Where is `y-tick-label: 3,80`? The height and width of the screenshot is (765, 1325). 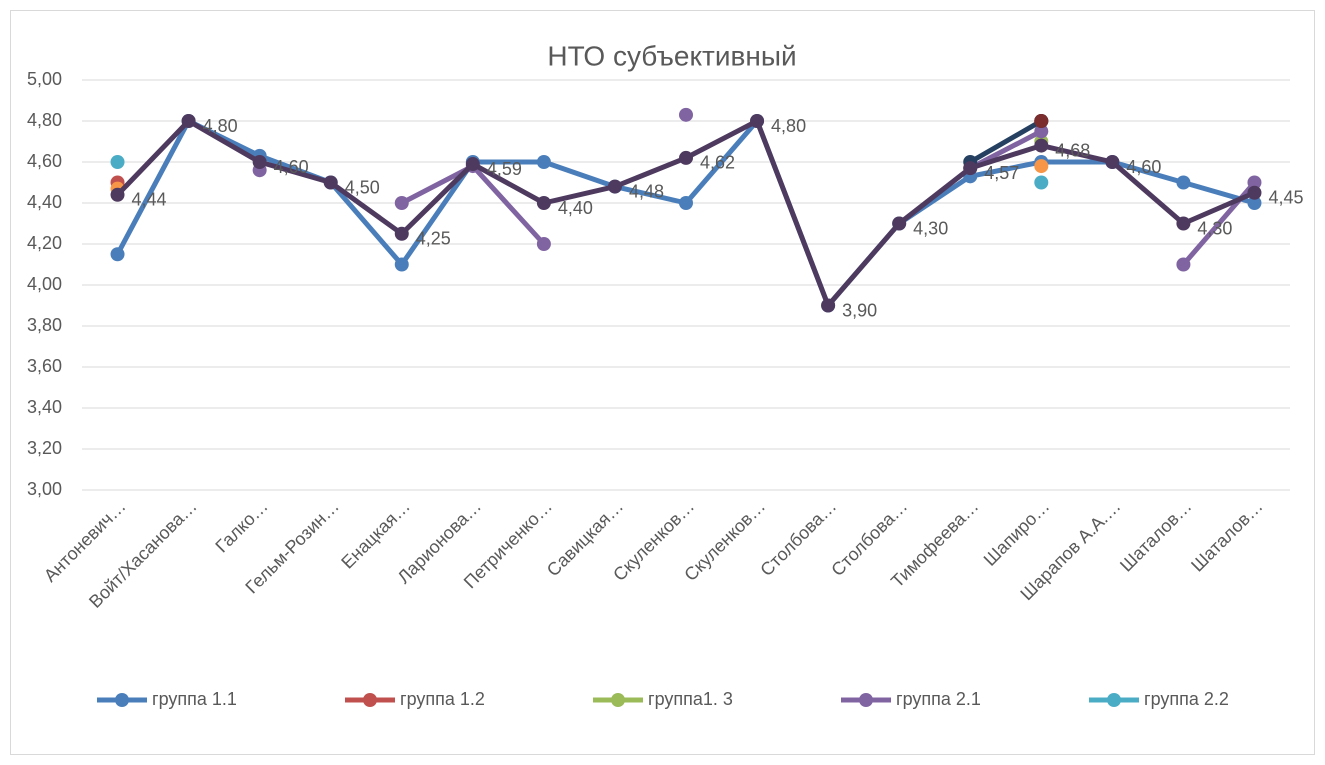 y-tick-label: 3,80 is located at coordinates (44, 325).